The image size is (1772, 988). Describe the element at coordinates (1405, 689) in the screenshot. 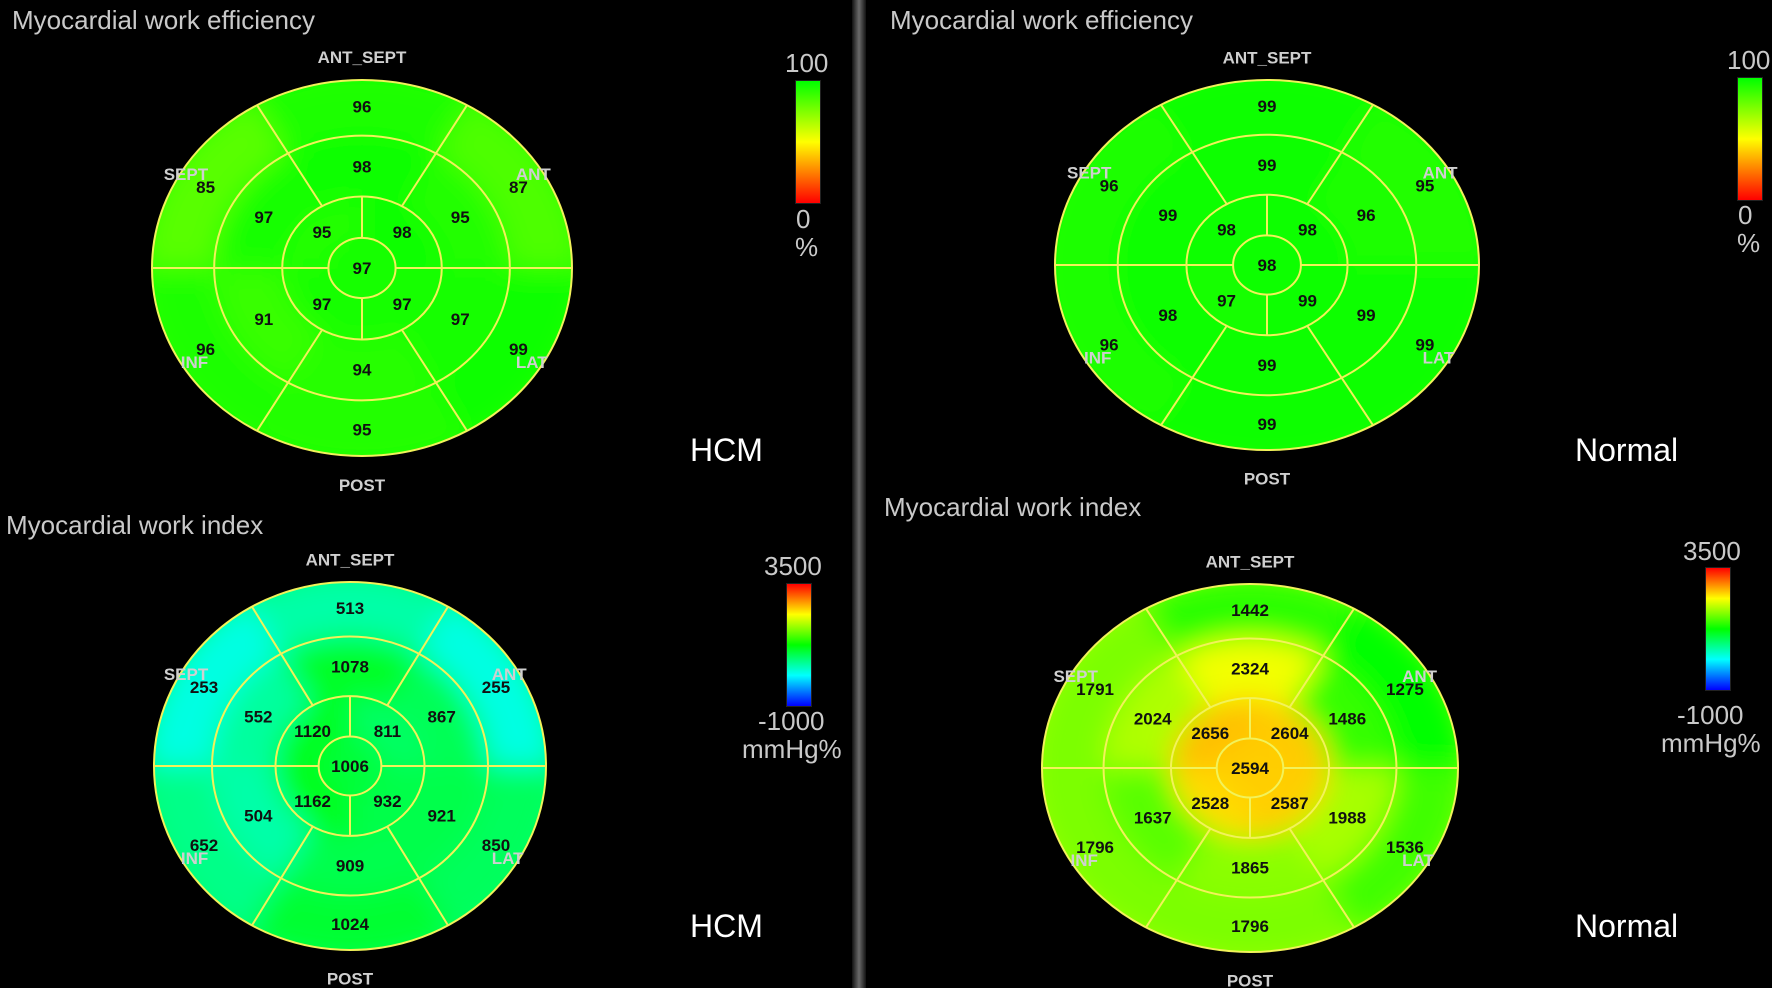

I see `segment-value-label: 1275` at that location.